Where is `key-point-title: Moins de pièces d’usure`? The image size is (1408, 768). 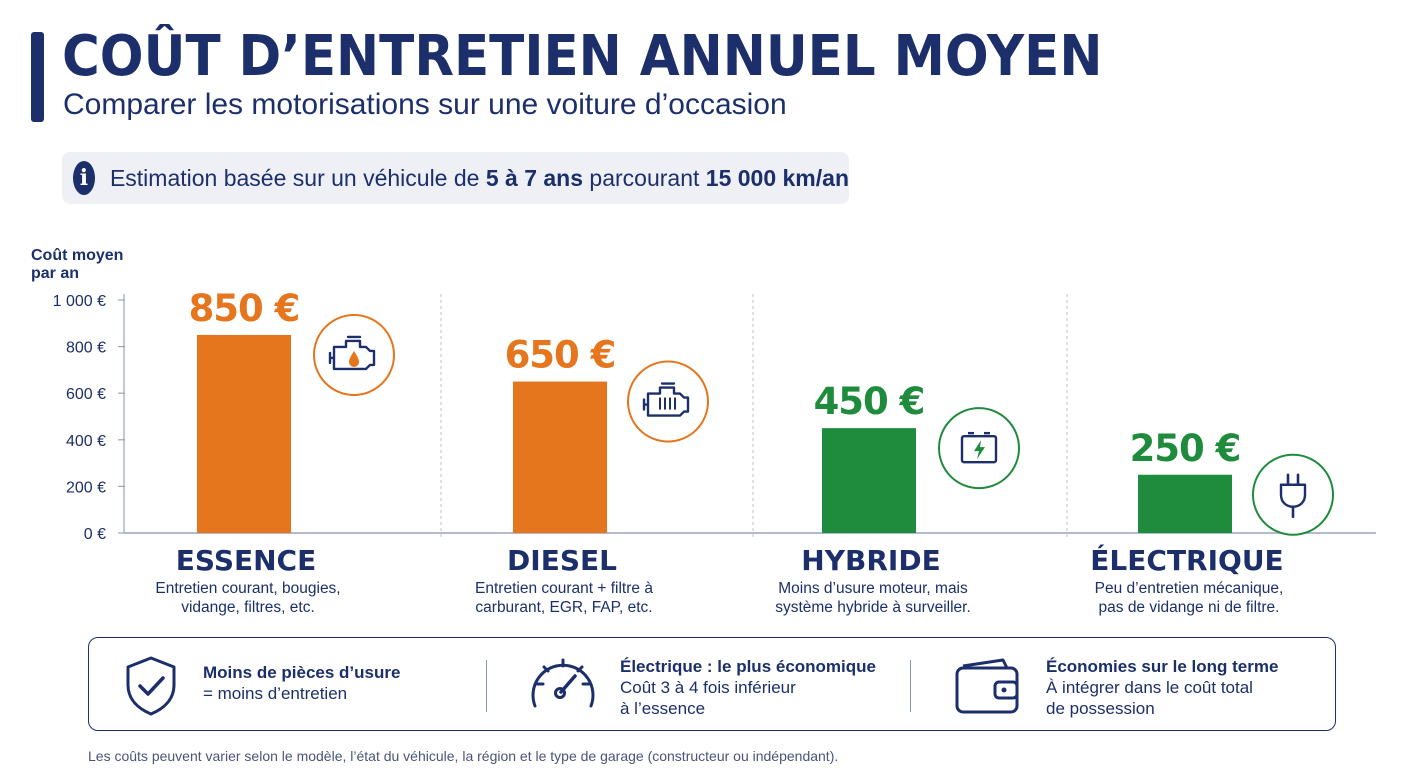
key-point-title: Moins de pièces d’usure is located at coordinates (302, 672).